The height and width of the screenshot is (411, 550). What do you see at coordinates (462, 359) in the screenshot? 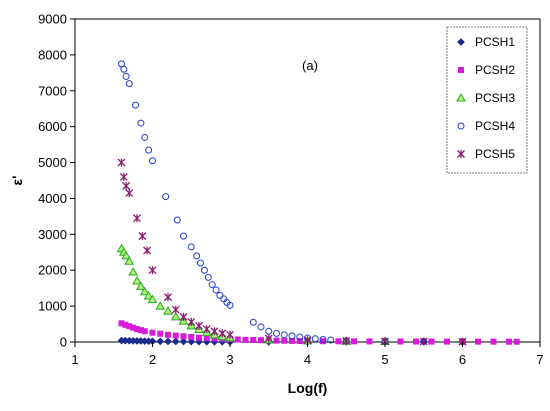
I see `x-tick-label: 6` at bounding box center [462, 359].